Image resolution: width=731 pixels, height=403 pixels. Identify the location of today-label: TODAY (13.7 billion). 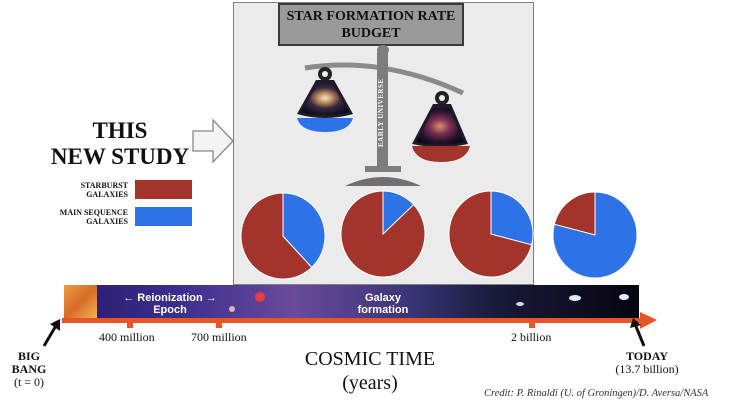
(647, 362).